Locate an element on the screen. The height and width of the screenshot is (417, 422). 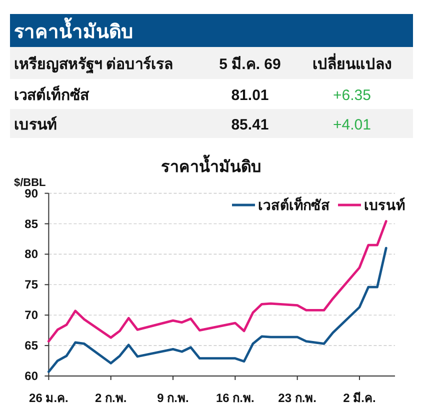
text: 81.01 is located at coordinates (250, 95).